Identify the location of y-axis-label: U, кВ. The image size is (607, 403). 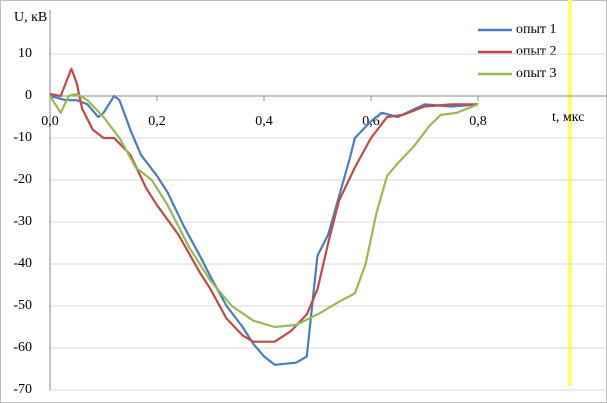
(30, 17).